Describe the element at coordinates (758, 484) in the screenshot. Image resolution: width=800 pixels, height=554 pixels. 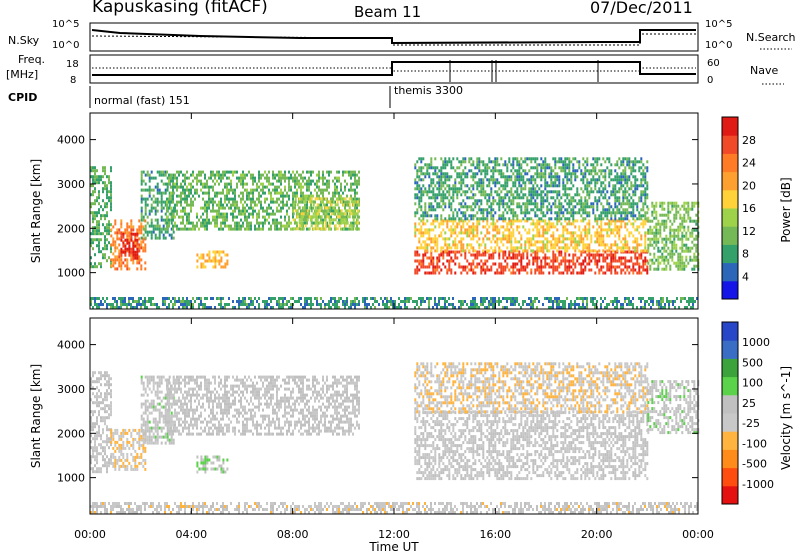
I see `velocity-colorbar-tick-7: -1000` at that location.